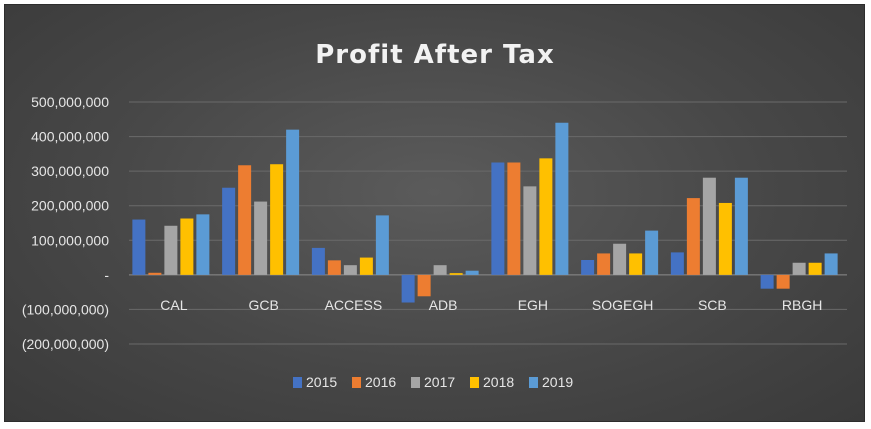 The width and height of the screenshot is (871, 429). Describe the element at coordinates (354, 305) in the screenshot. I see `x-category-label: ACCESS` at that location.